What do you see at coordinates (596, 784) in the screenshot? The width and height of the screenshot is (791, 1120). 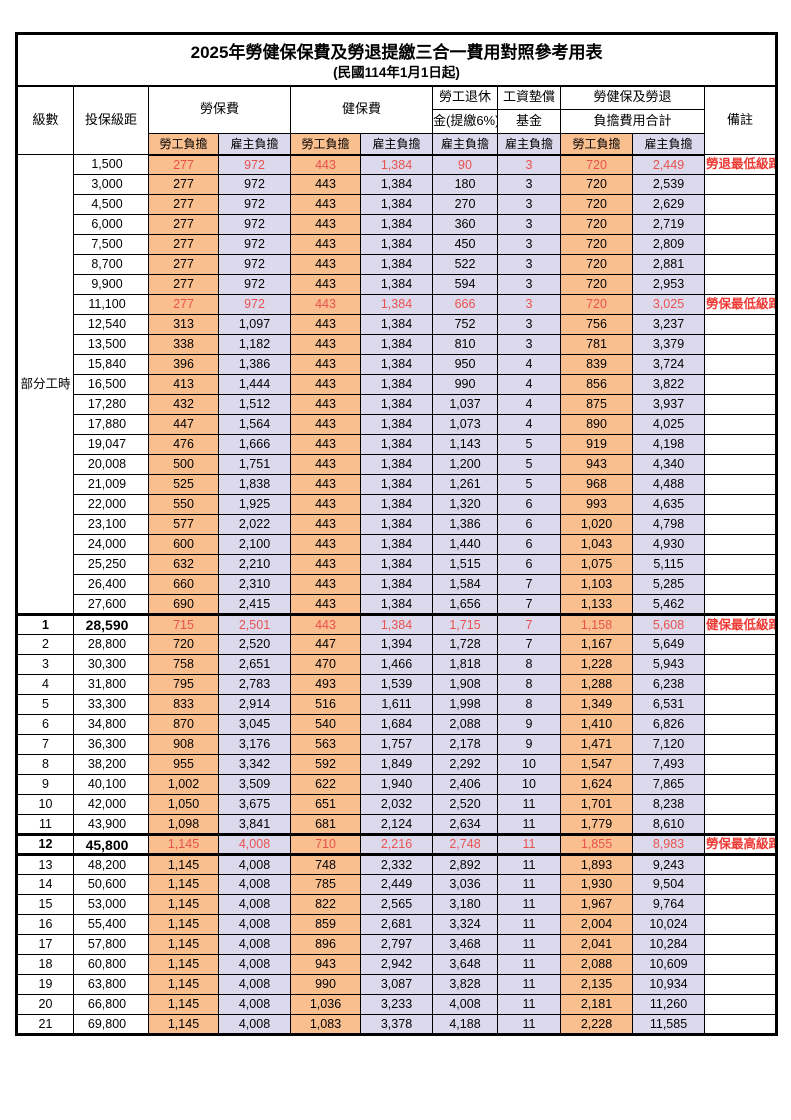 I see `cell-total-employee: 1,624` at bounding box center [596, 784].